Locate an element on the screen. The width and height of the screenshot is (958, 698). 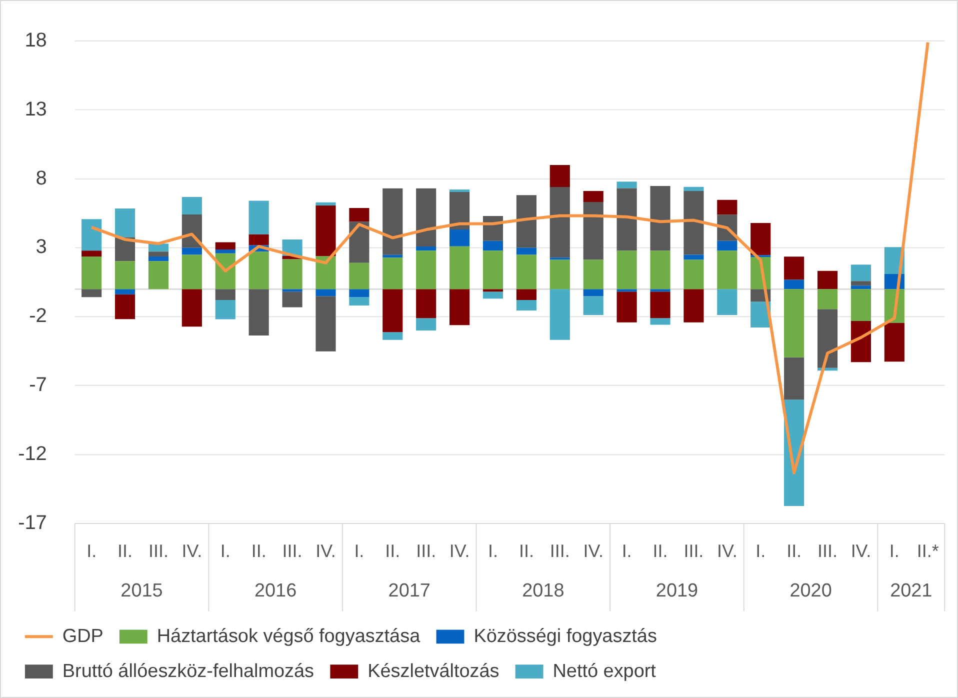
text: 2019 is located at coordinates (677, 591).